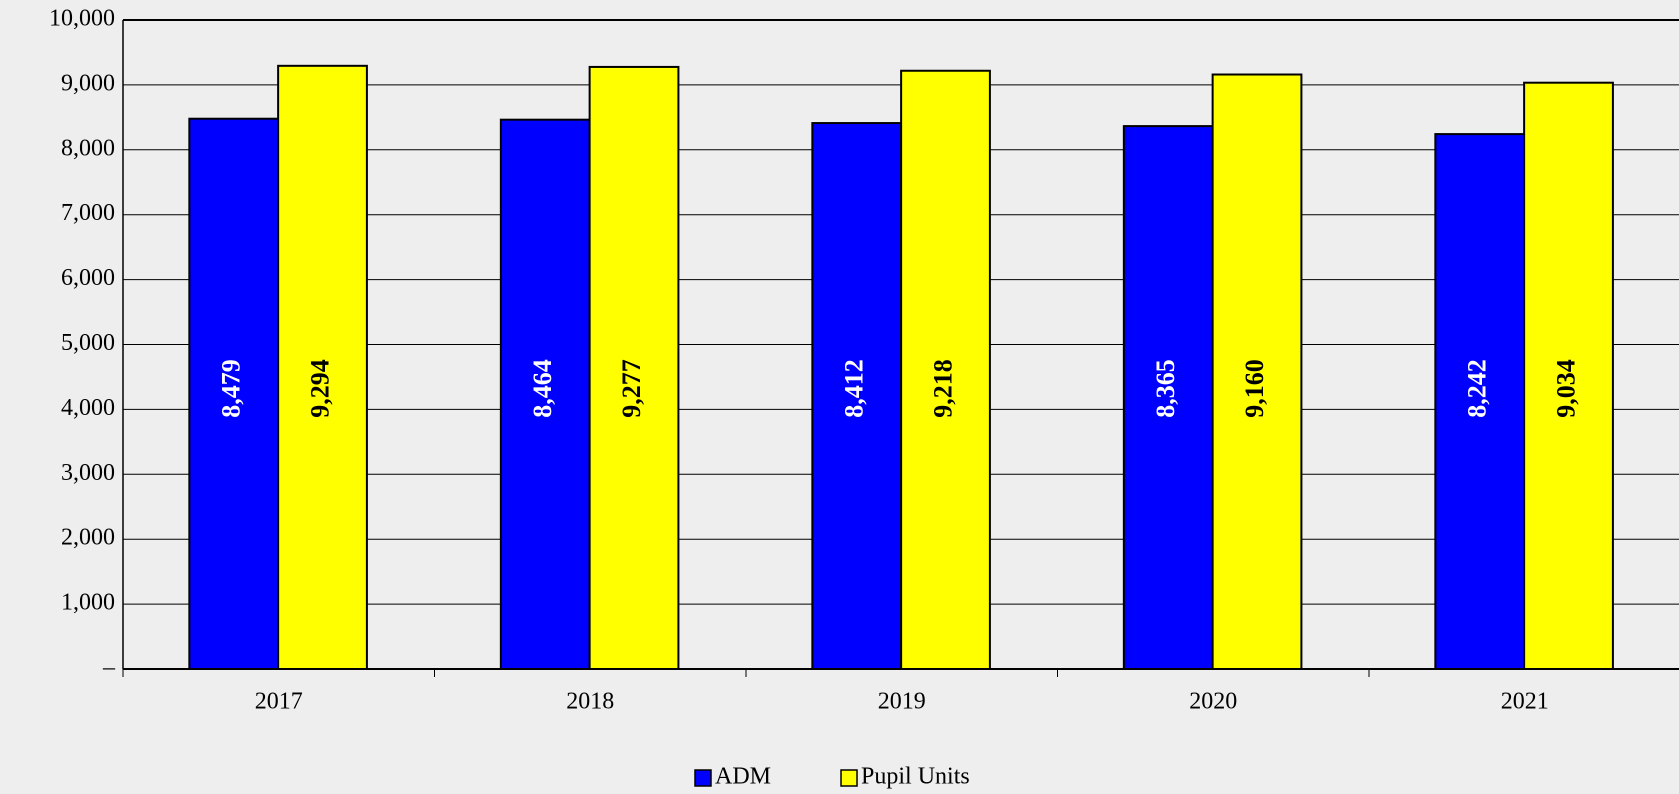 This screenshot has height=794, width=1679. I want to click on y-tick-label: 2,000, so click(88, 538).